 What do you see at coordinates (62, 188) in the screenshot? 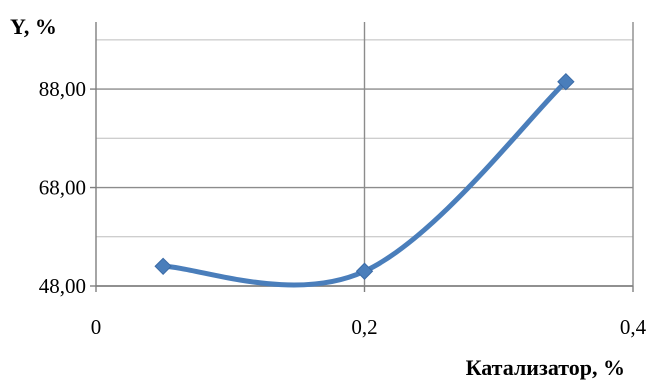
I see `y-tick-label: 68,00` at bounding box center [62, 188].